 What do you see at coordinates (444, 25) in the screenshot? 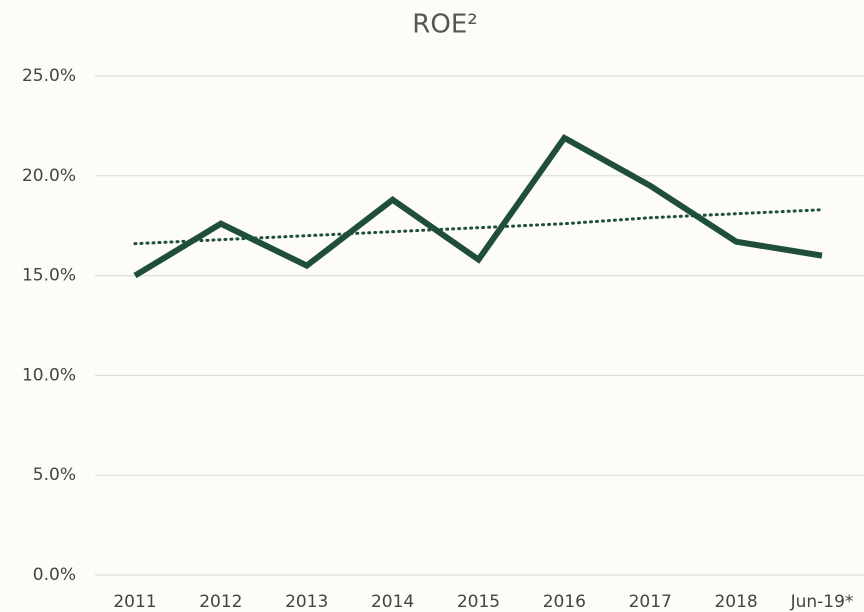
I see `chart-title: ROE²` at bounding box center [444, 25].